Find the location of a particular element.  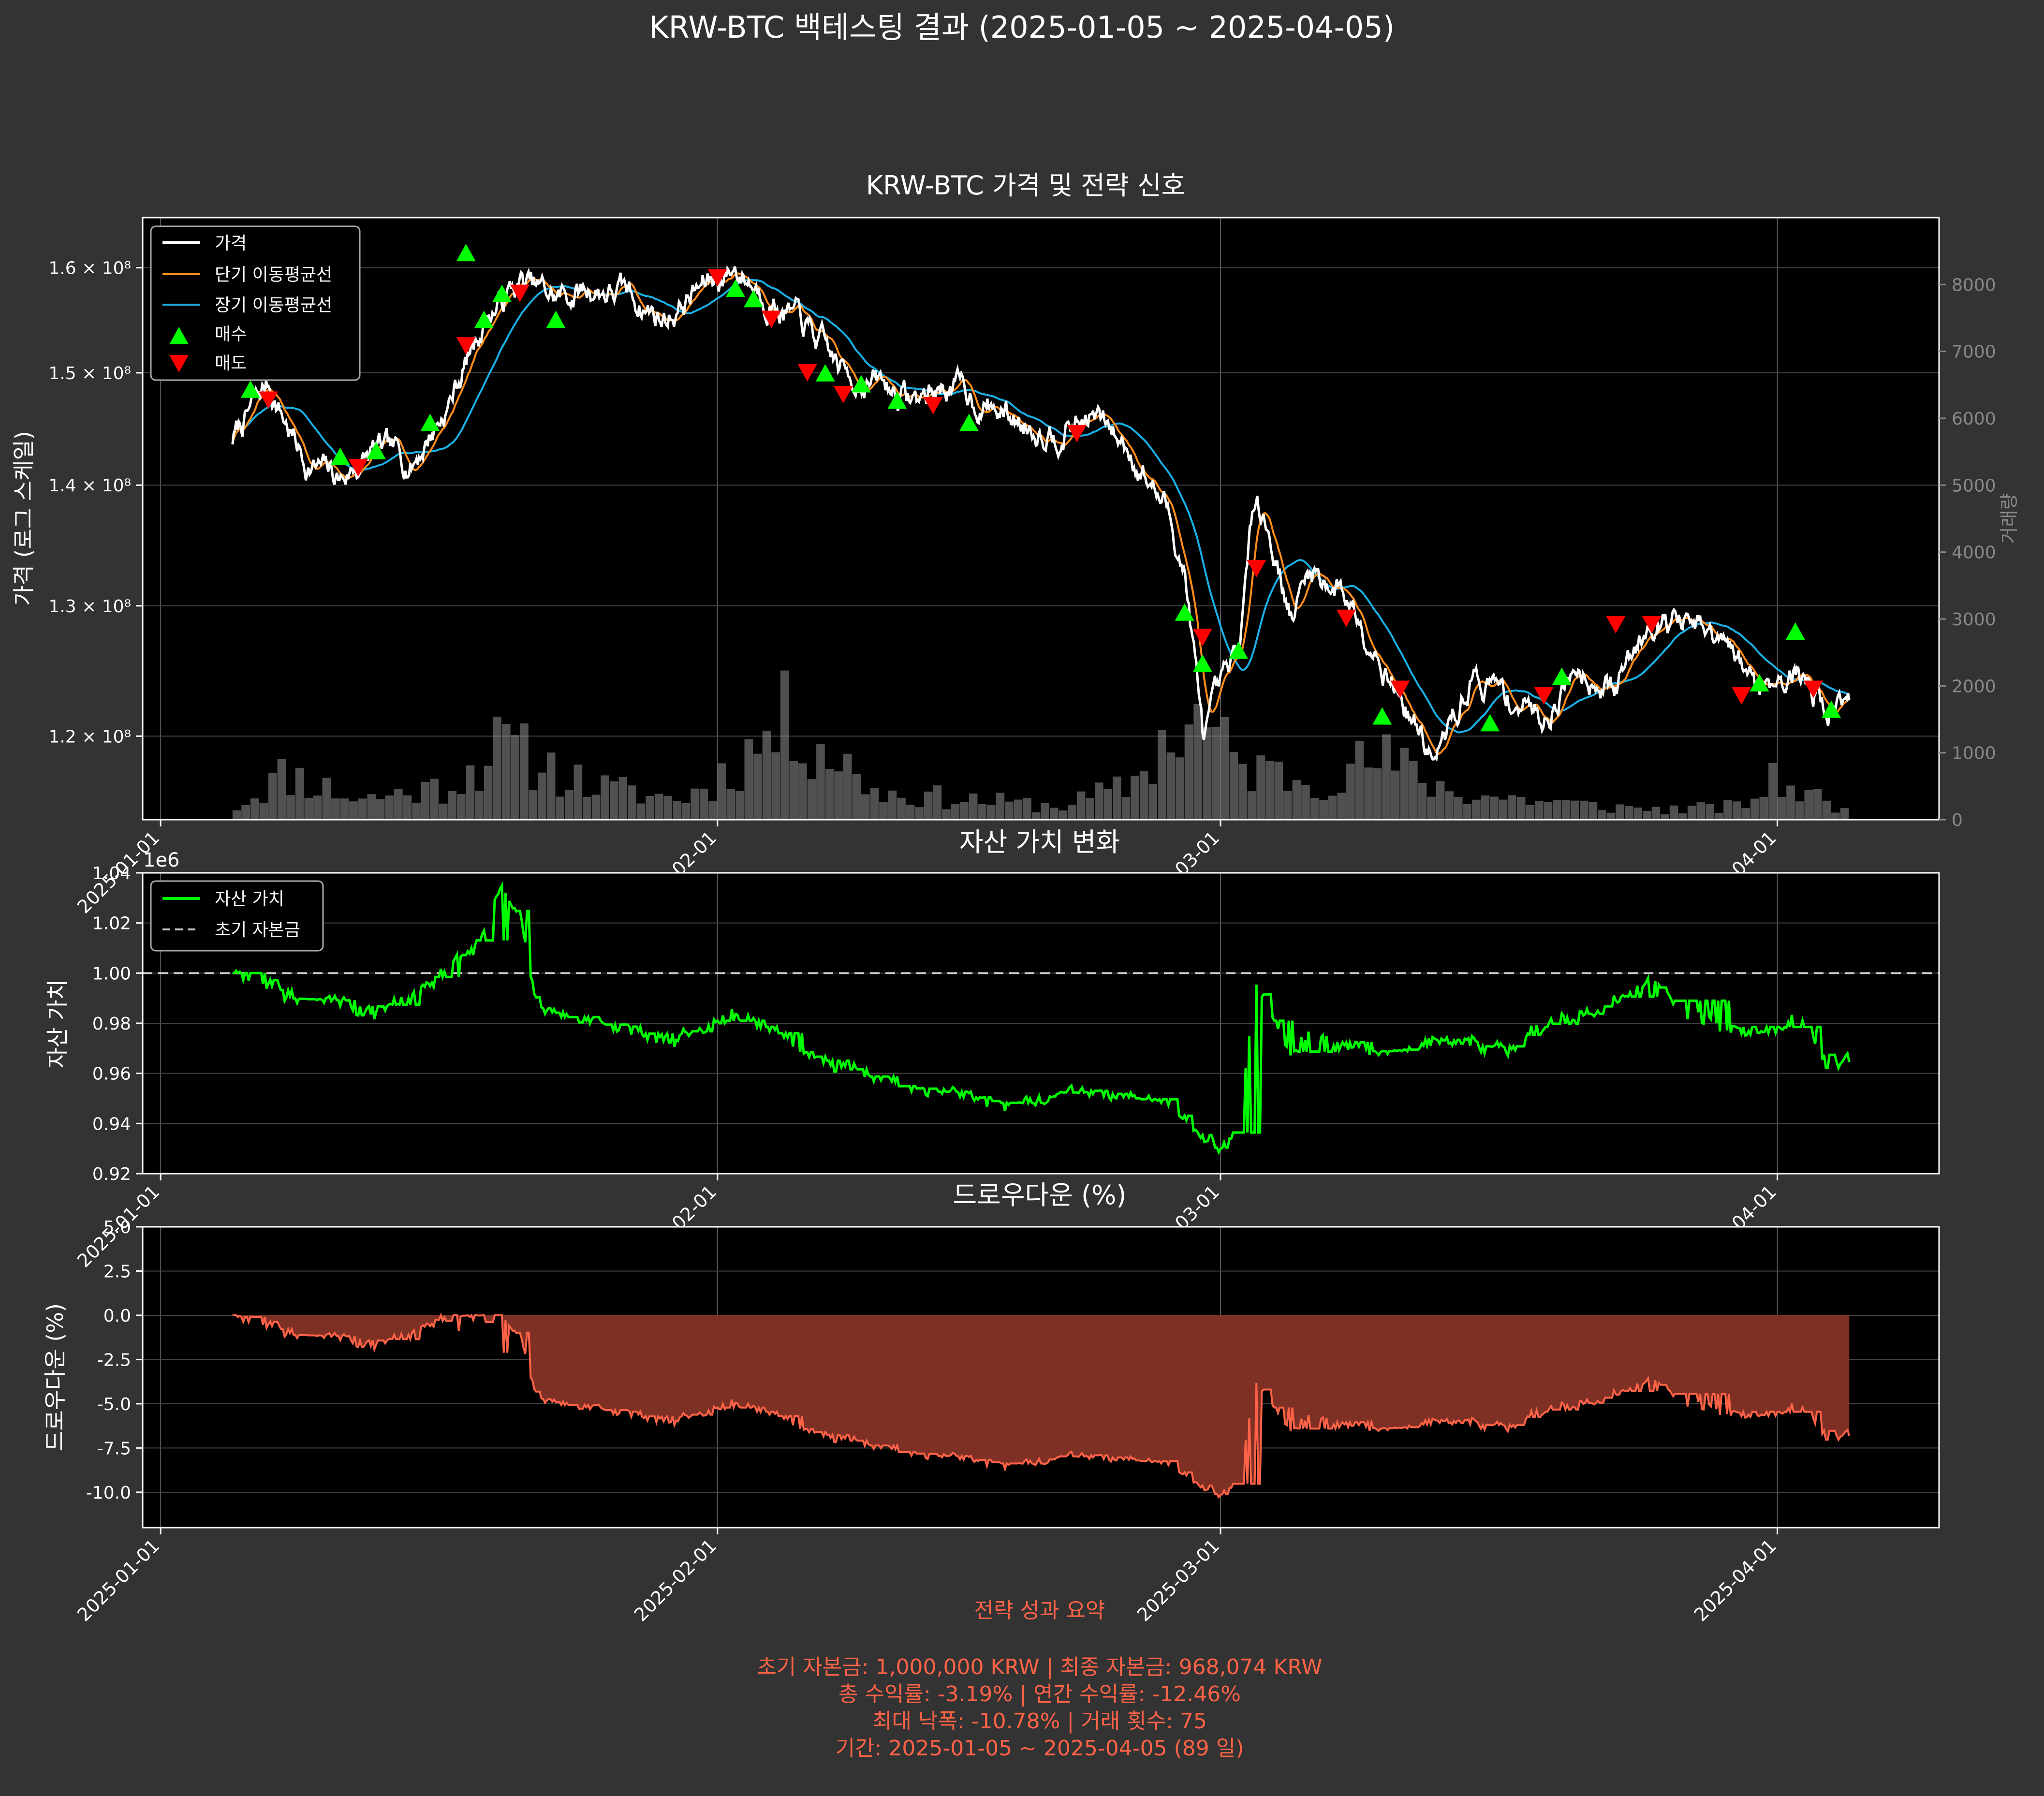

legend-equity-label: 자산 가치 is located at coordinates (249, 899).